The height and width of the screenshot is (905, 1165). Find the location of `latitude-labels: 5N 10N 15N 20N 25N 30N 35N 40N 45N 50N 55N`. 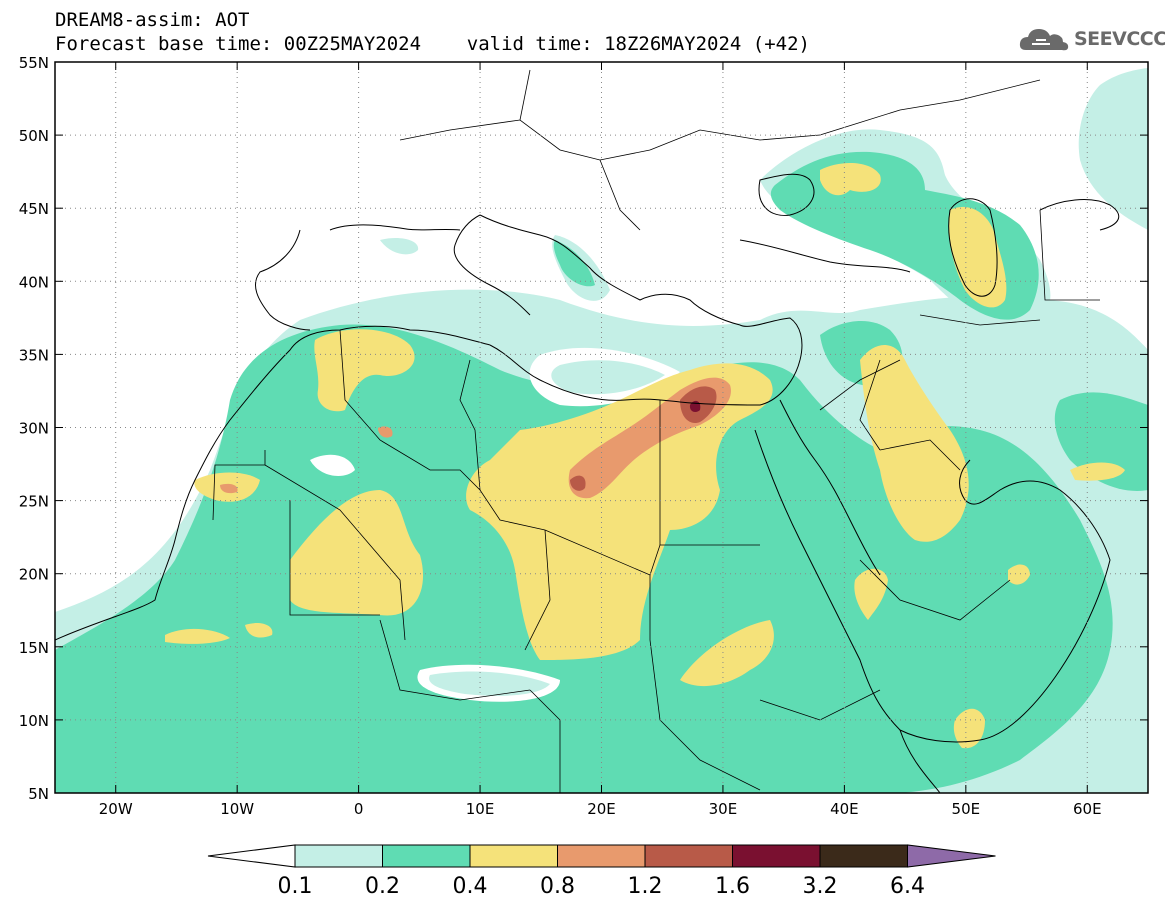

latitude-labels: 5N 10N 15N 20N 25N 30N 35N 40N 45N 50N 55N is located at coordinates (34, 428).